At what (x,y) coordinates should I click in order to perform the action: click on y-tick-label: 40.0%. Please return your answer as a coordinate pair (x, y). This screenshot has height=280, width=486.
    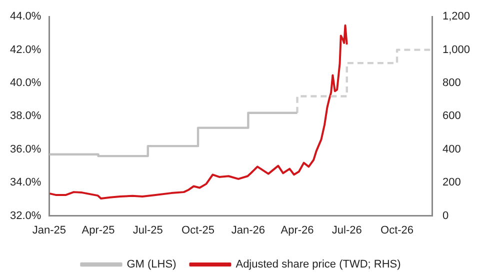
    Looking at the image, I should click on (26, 83).